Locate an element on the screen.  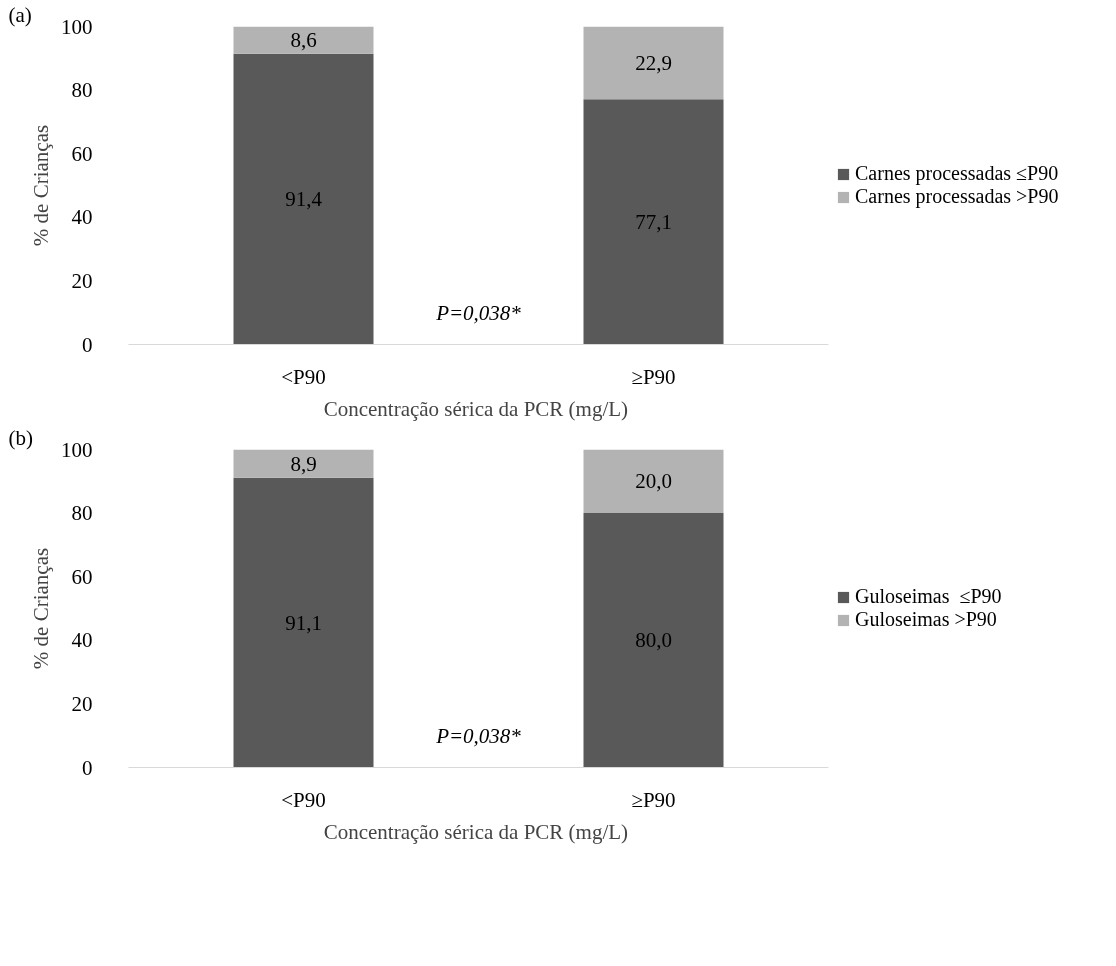
text: (a) is located at coordinates (20, 14).